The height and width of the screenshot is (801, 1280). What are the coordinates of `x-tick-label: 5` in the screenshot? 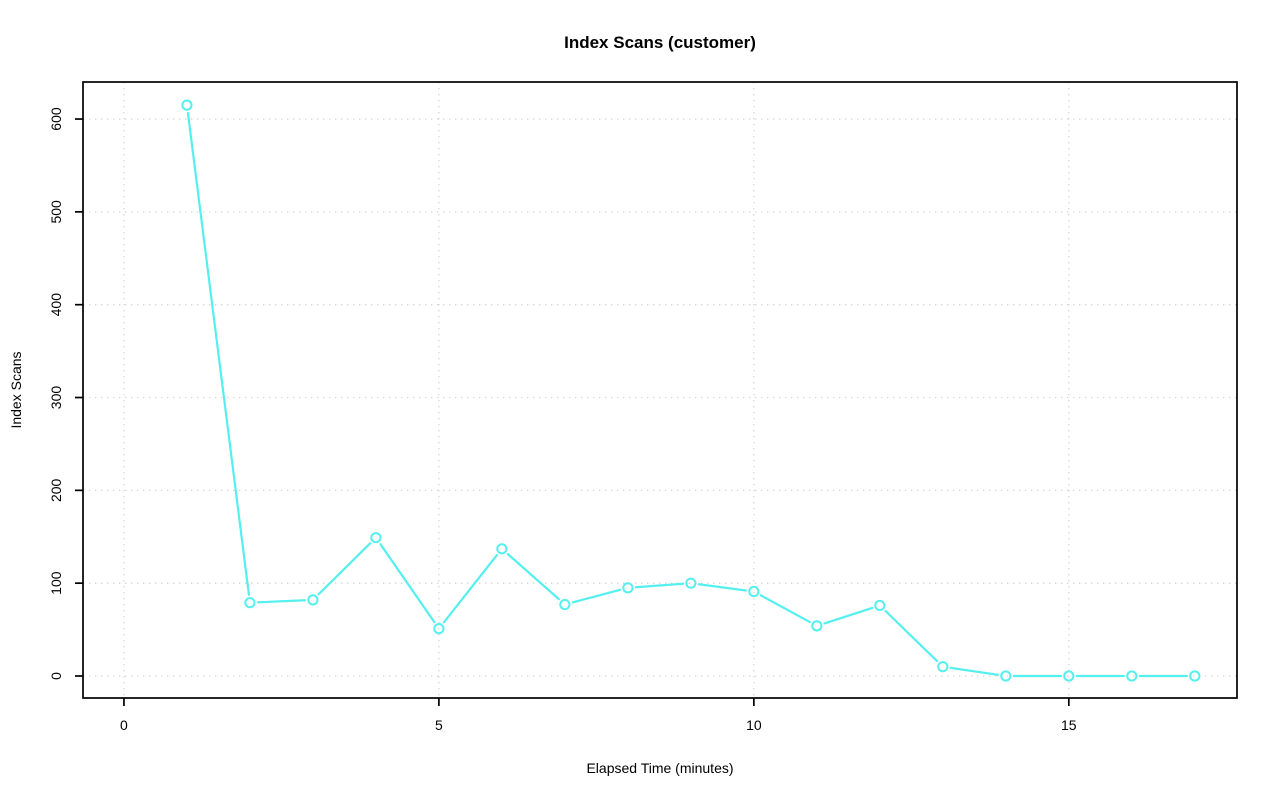 It's located at (439, 725).